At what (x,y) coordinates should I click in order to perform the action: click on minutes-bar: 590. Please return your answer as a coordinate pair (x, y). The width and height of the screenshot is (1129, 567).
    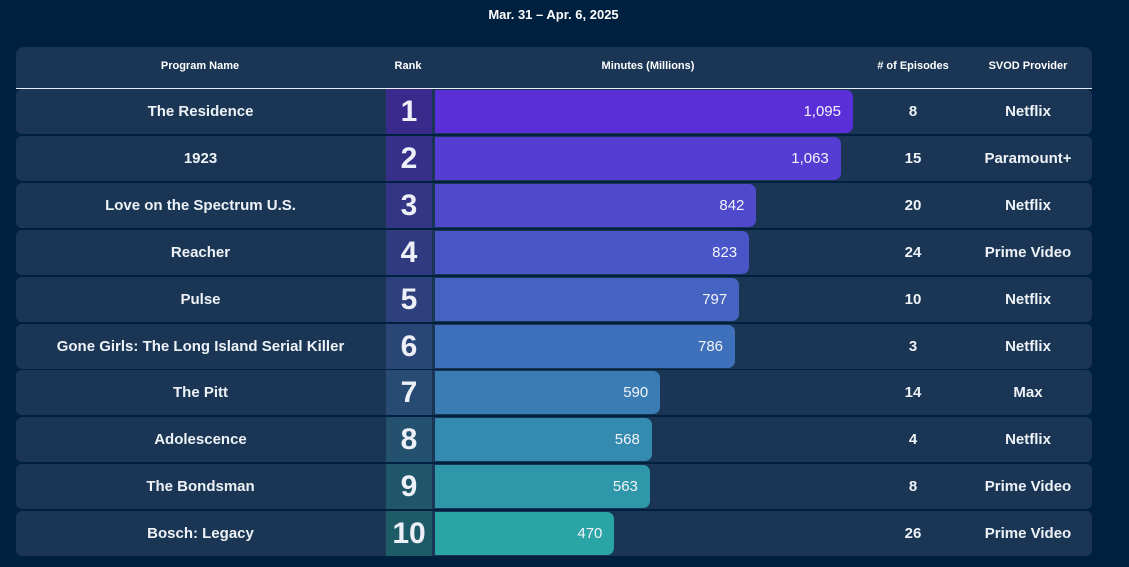
    Looking at the image, I should click on (548, 393).